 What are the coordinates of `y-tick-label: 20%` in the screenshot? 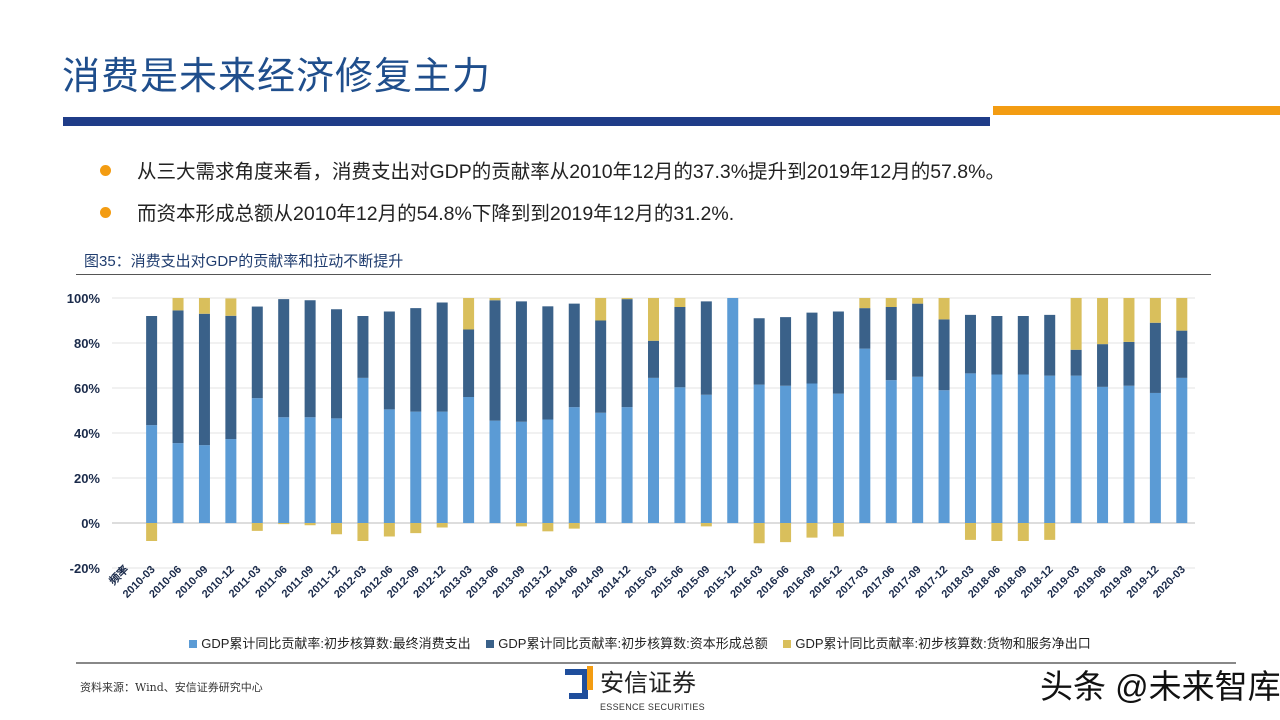 It's located at (87, 478).